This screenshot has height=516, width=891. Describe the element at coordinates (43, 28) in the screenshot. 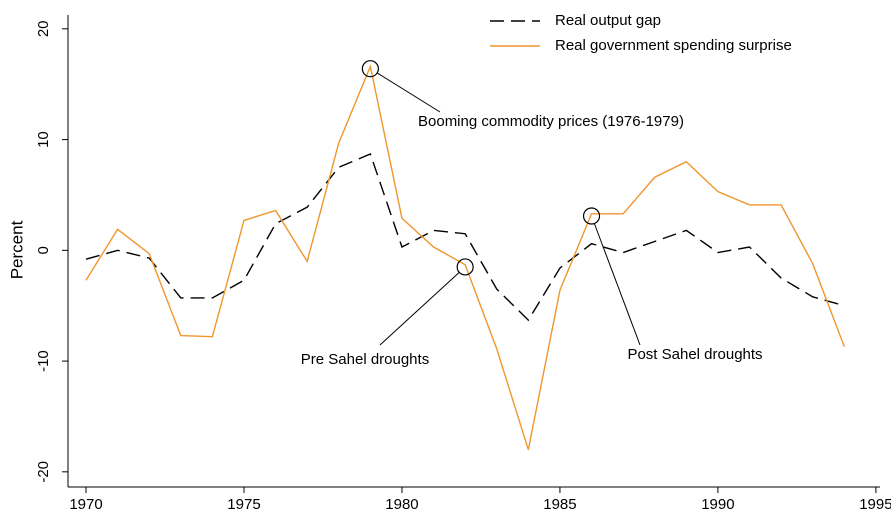

I see `y-tick-label: 20` at that location.